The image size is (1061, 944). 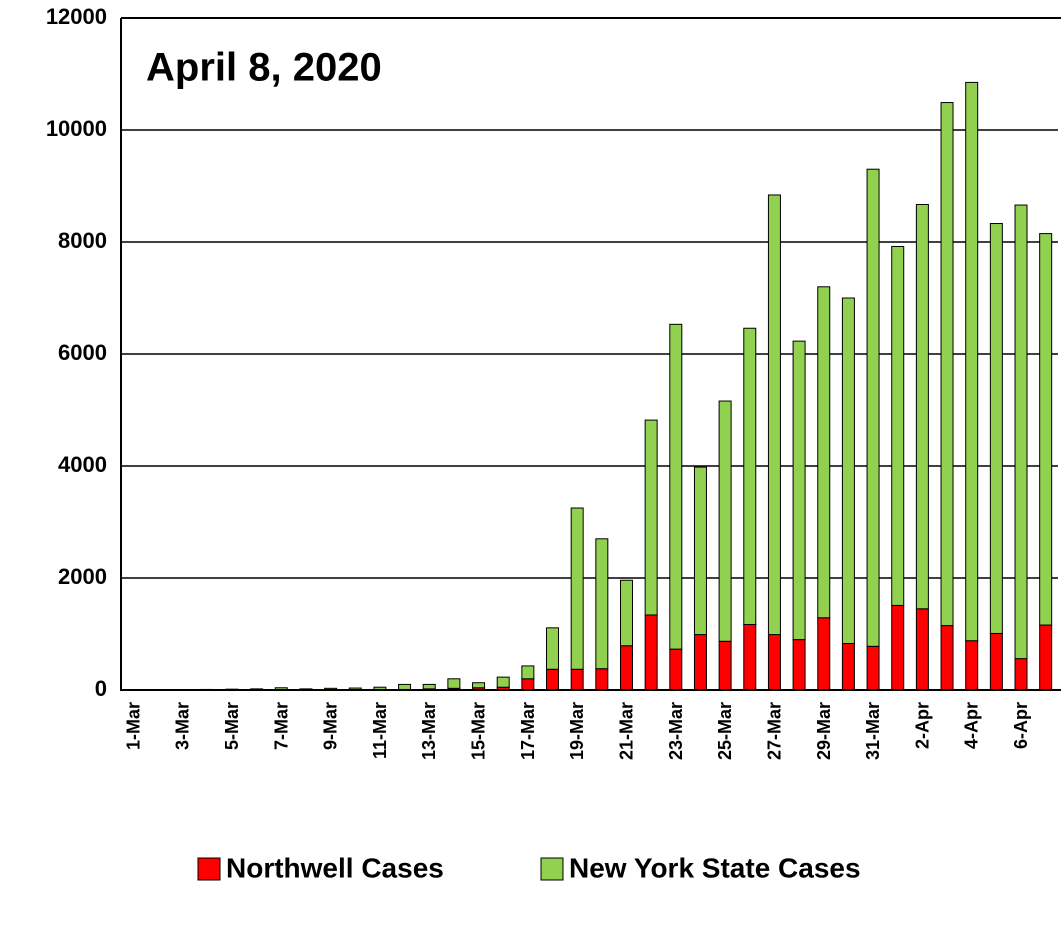 What do you see at coordinates (335, 867) in the screenshot?
I see `legend-label: Northwell Cases` at bounding box center [335, 867].